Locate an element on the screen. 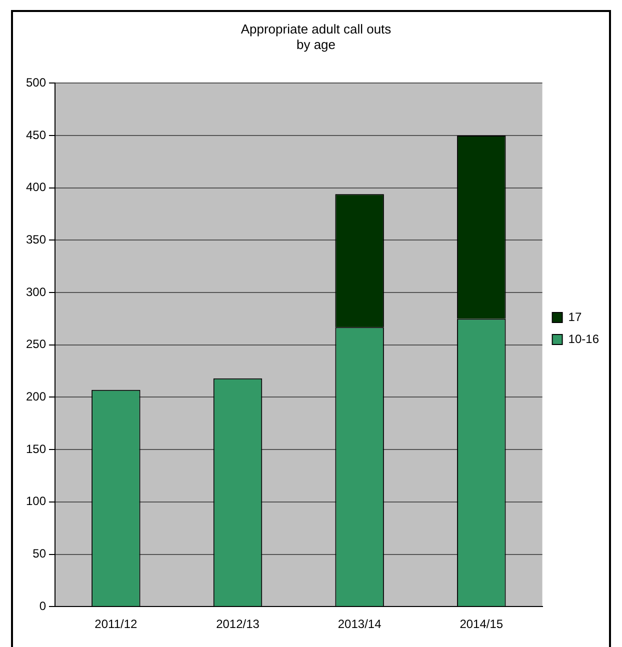 The width and height of the screenshot is (622, 647). y-tick-label: 0 is located at coordinates (42, 605).